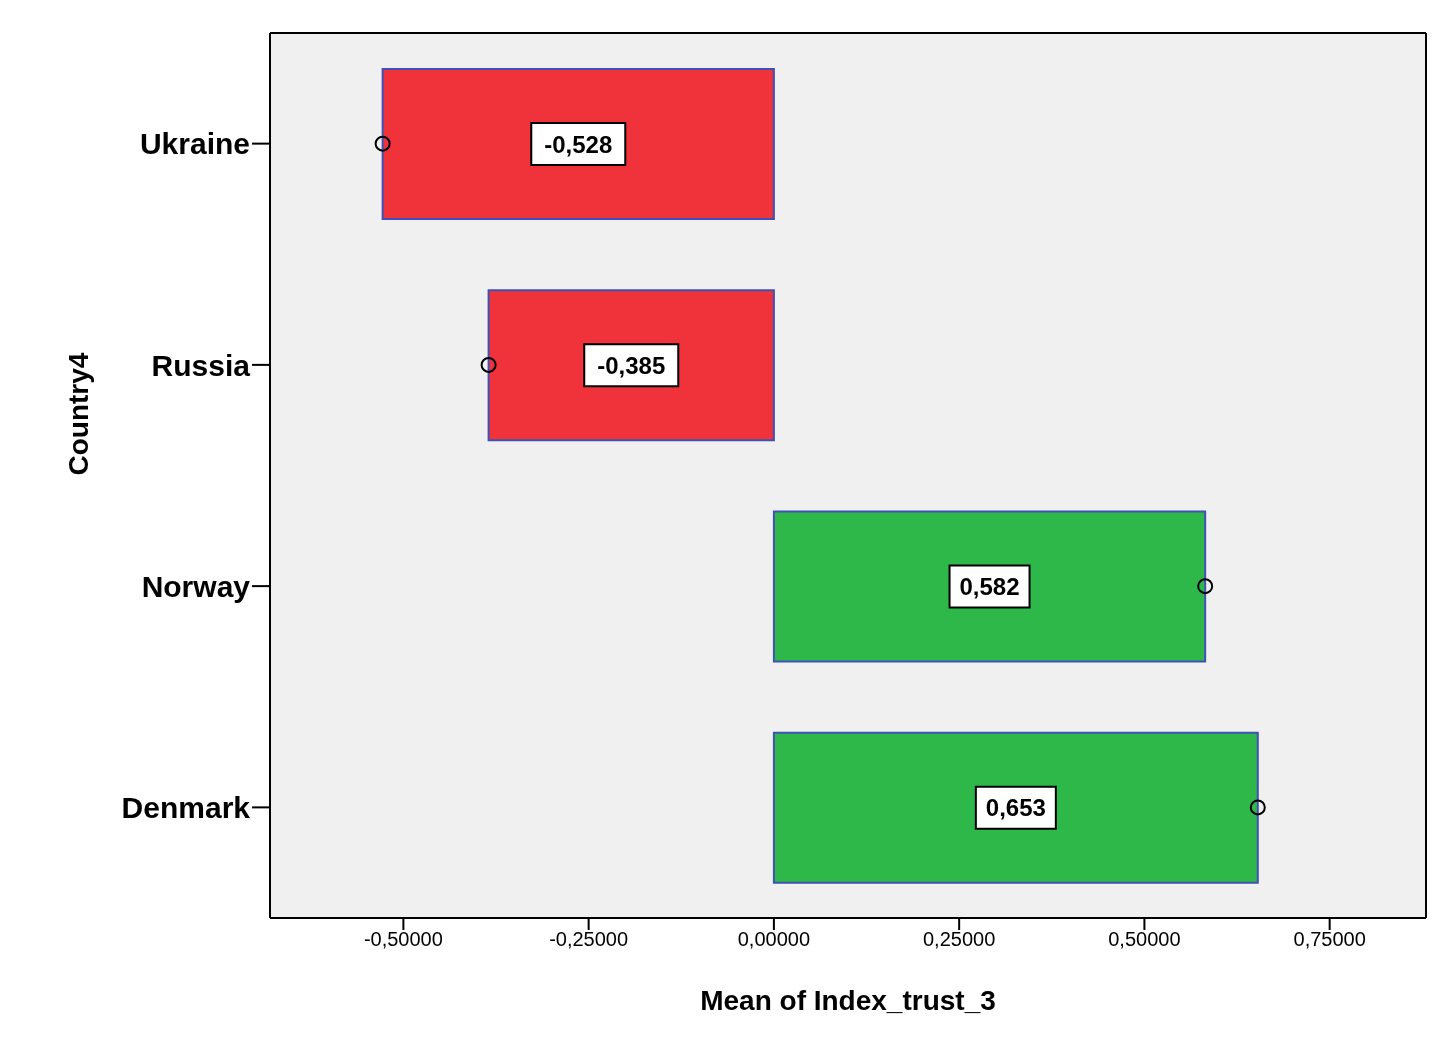  What do you see at coordinates (959, 939) in the screenshot?
I see `x-tick-label: 0,25000` at bounding box center [959, 939].